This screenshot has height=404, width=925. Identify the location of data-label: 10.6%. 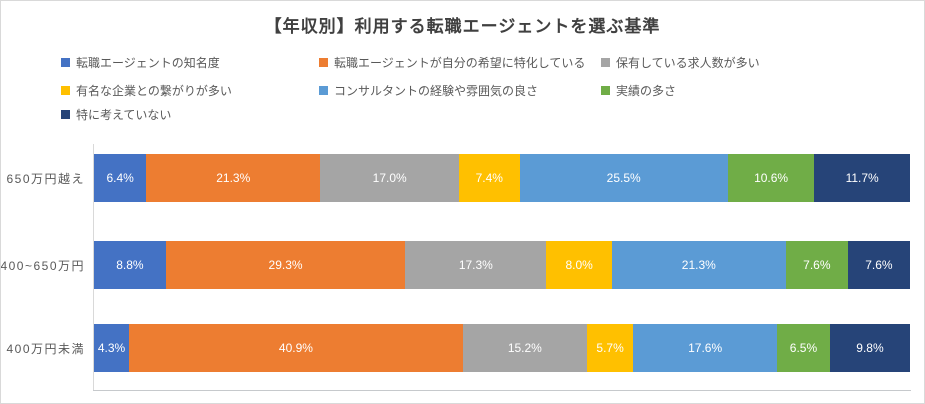
(771, 178).